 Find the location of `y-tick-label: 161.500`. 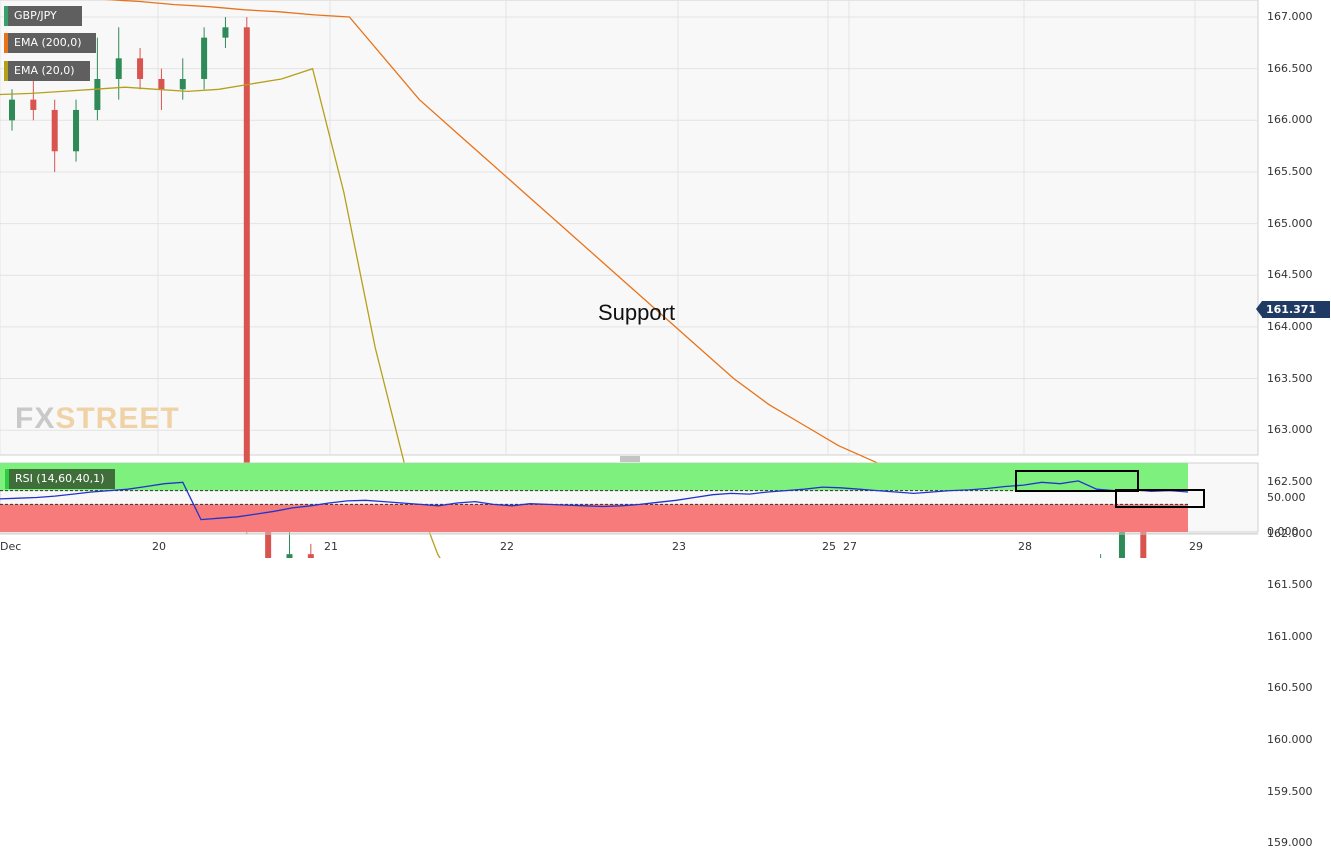

y-tick-label: 161.500 is located at coordinates (1290, 585).